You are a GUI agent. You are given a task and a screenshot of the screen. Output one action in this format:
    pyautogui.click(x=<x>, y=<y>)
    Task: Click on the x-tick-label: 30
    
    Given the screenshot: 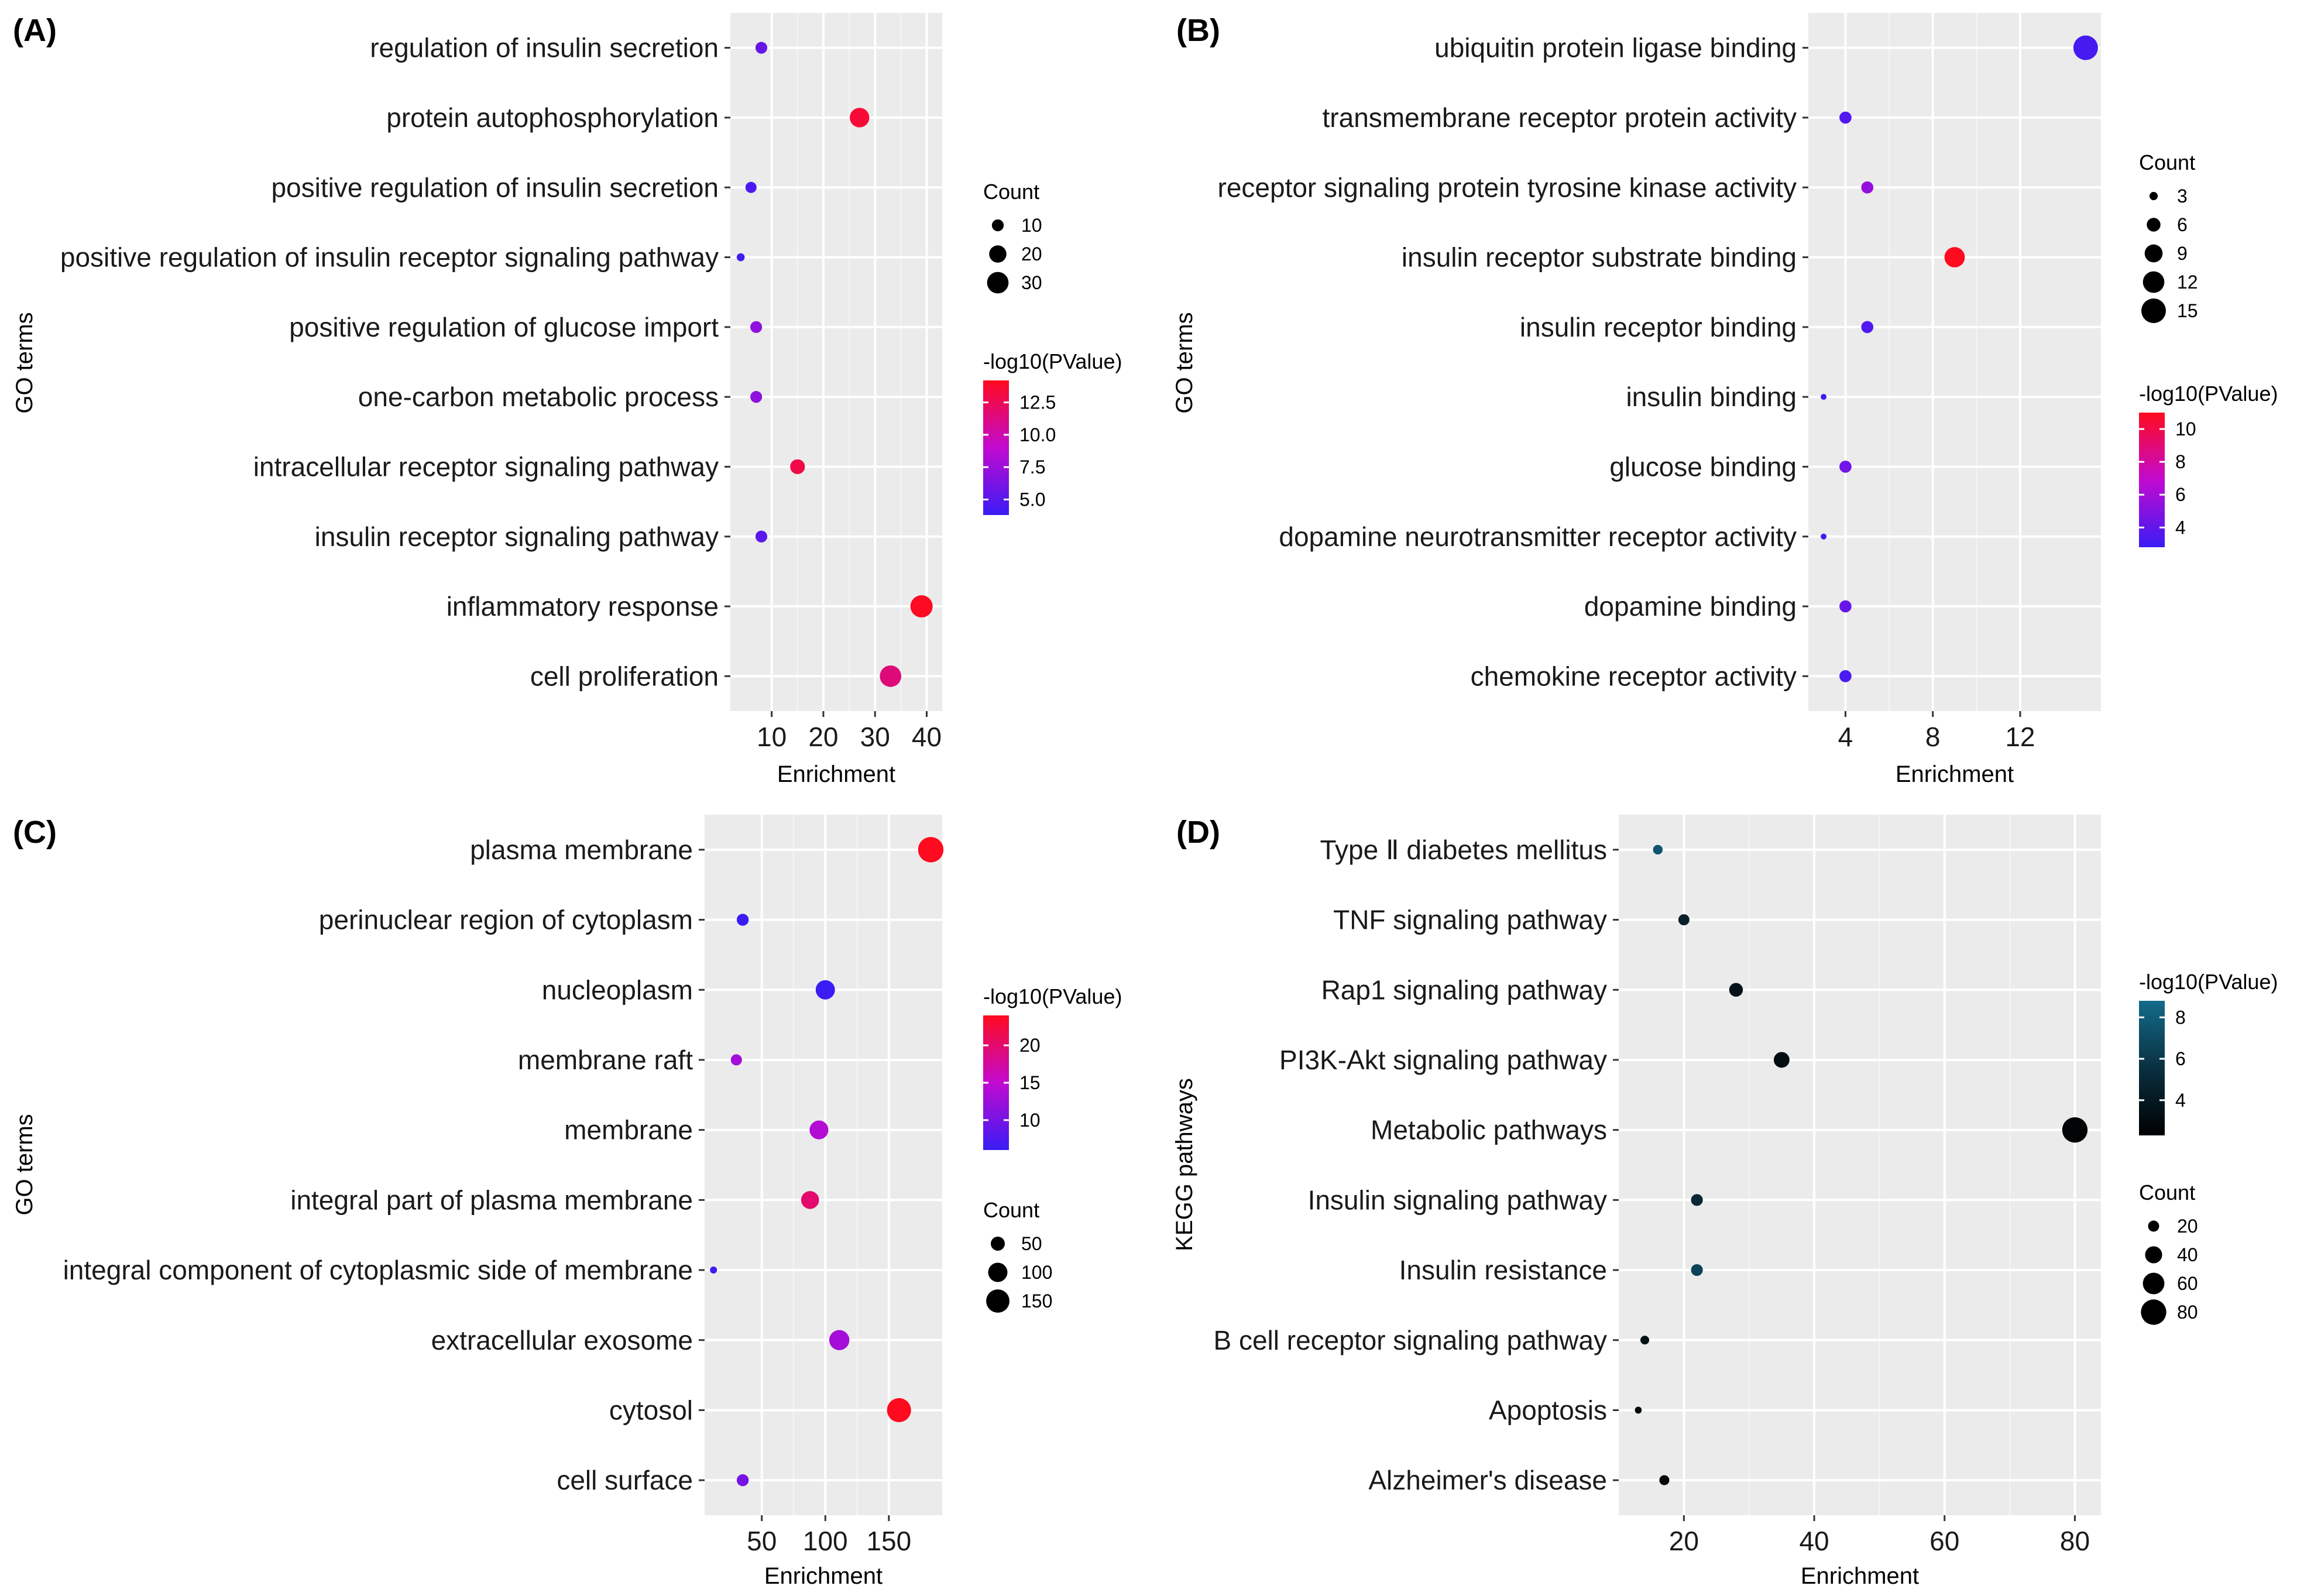 What is the action you would take?
    pyautogui.click(x=875, y=737)
    